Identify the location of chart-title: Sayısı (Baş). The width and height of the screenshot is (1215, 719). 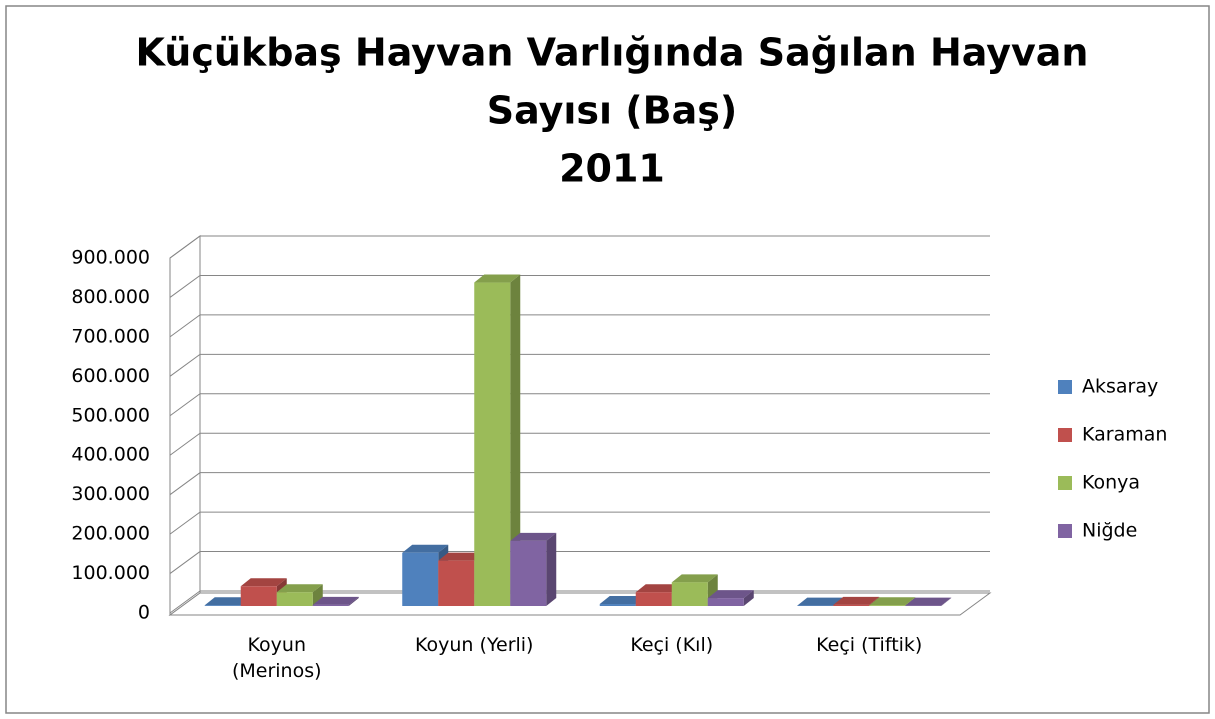
(612, 111).